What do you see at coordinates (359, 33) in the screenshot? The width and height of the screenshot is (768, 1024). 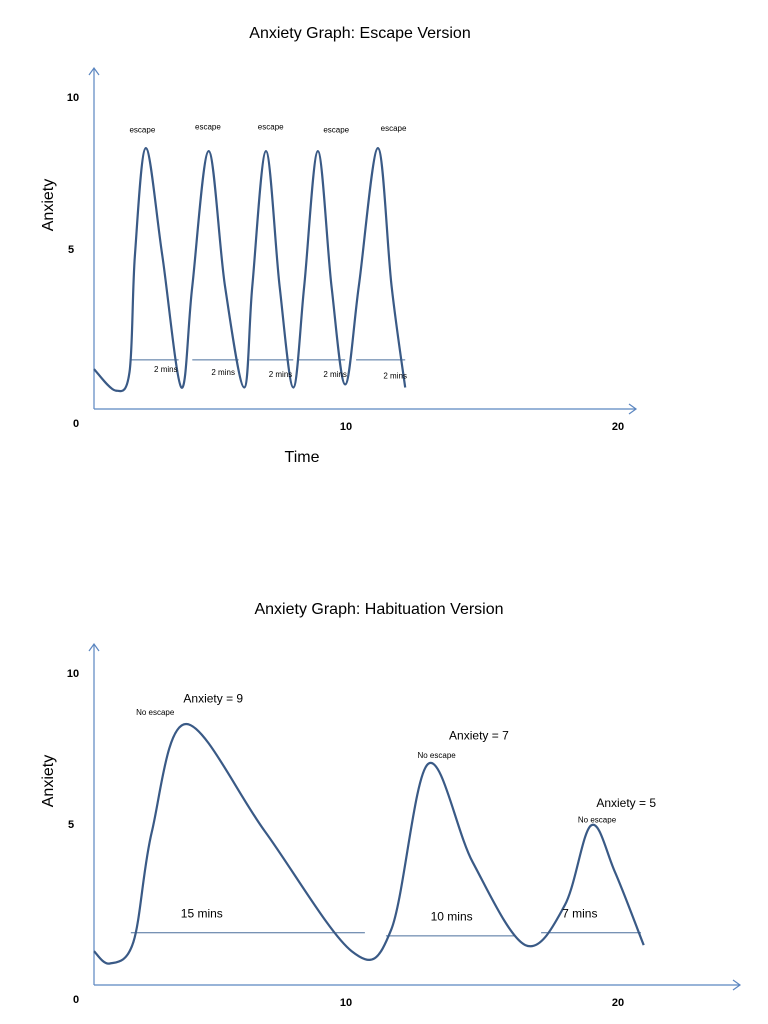 I see `chart-title: Anxiety Graph: Escape Version` at bounding box center [359, 33].